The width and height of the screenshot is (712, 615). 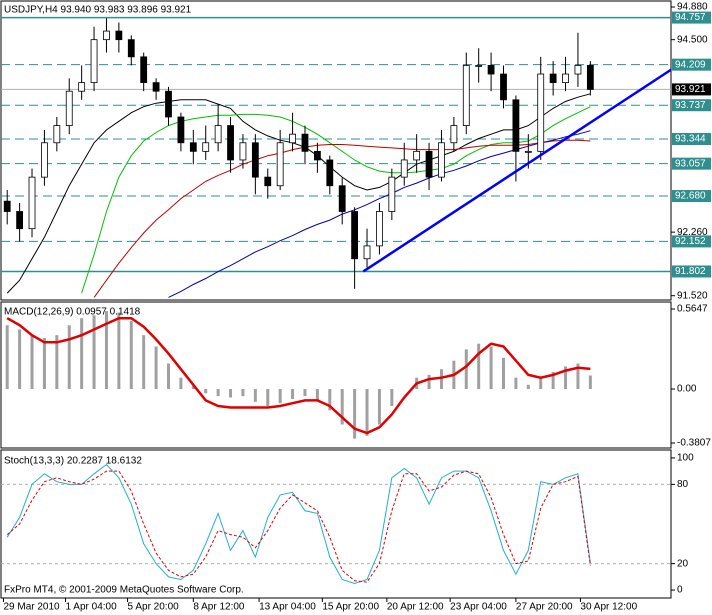 What do you see at coordinates (683, 484) in the screenshot?
I see `y-tick-label: 80` at bounding box center [683, 484].